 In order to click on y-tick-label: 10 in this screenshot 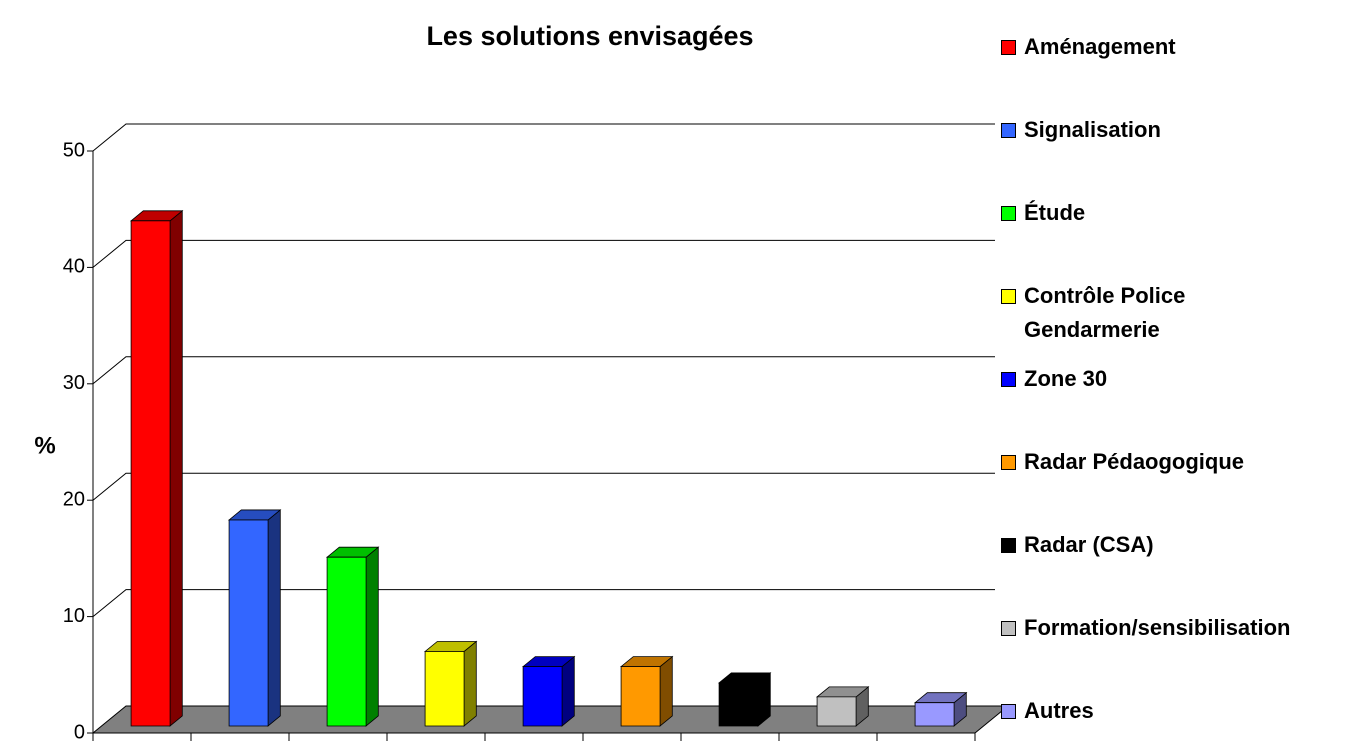, I will do `click(74, 616)`.